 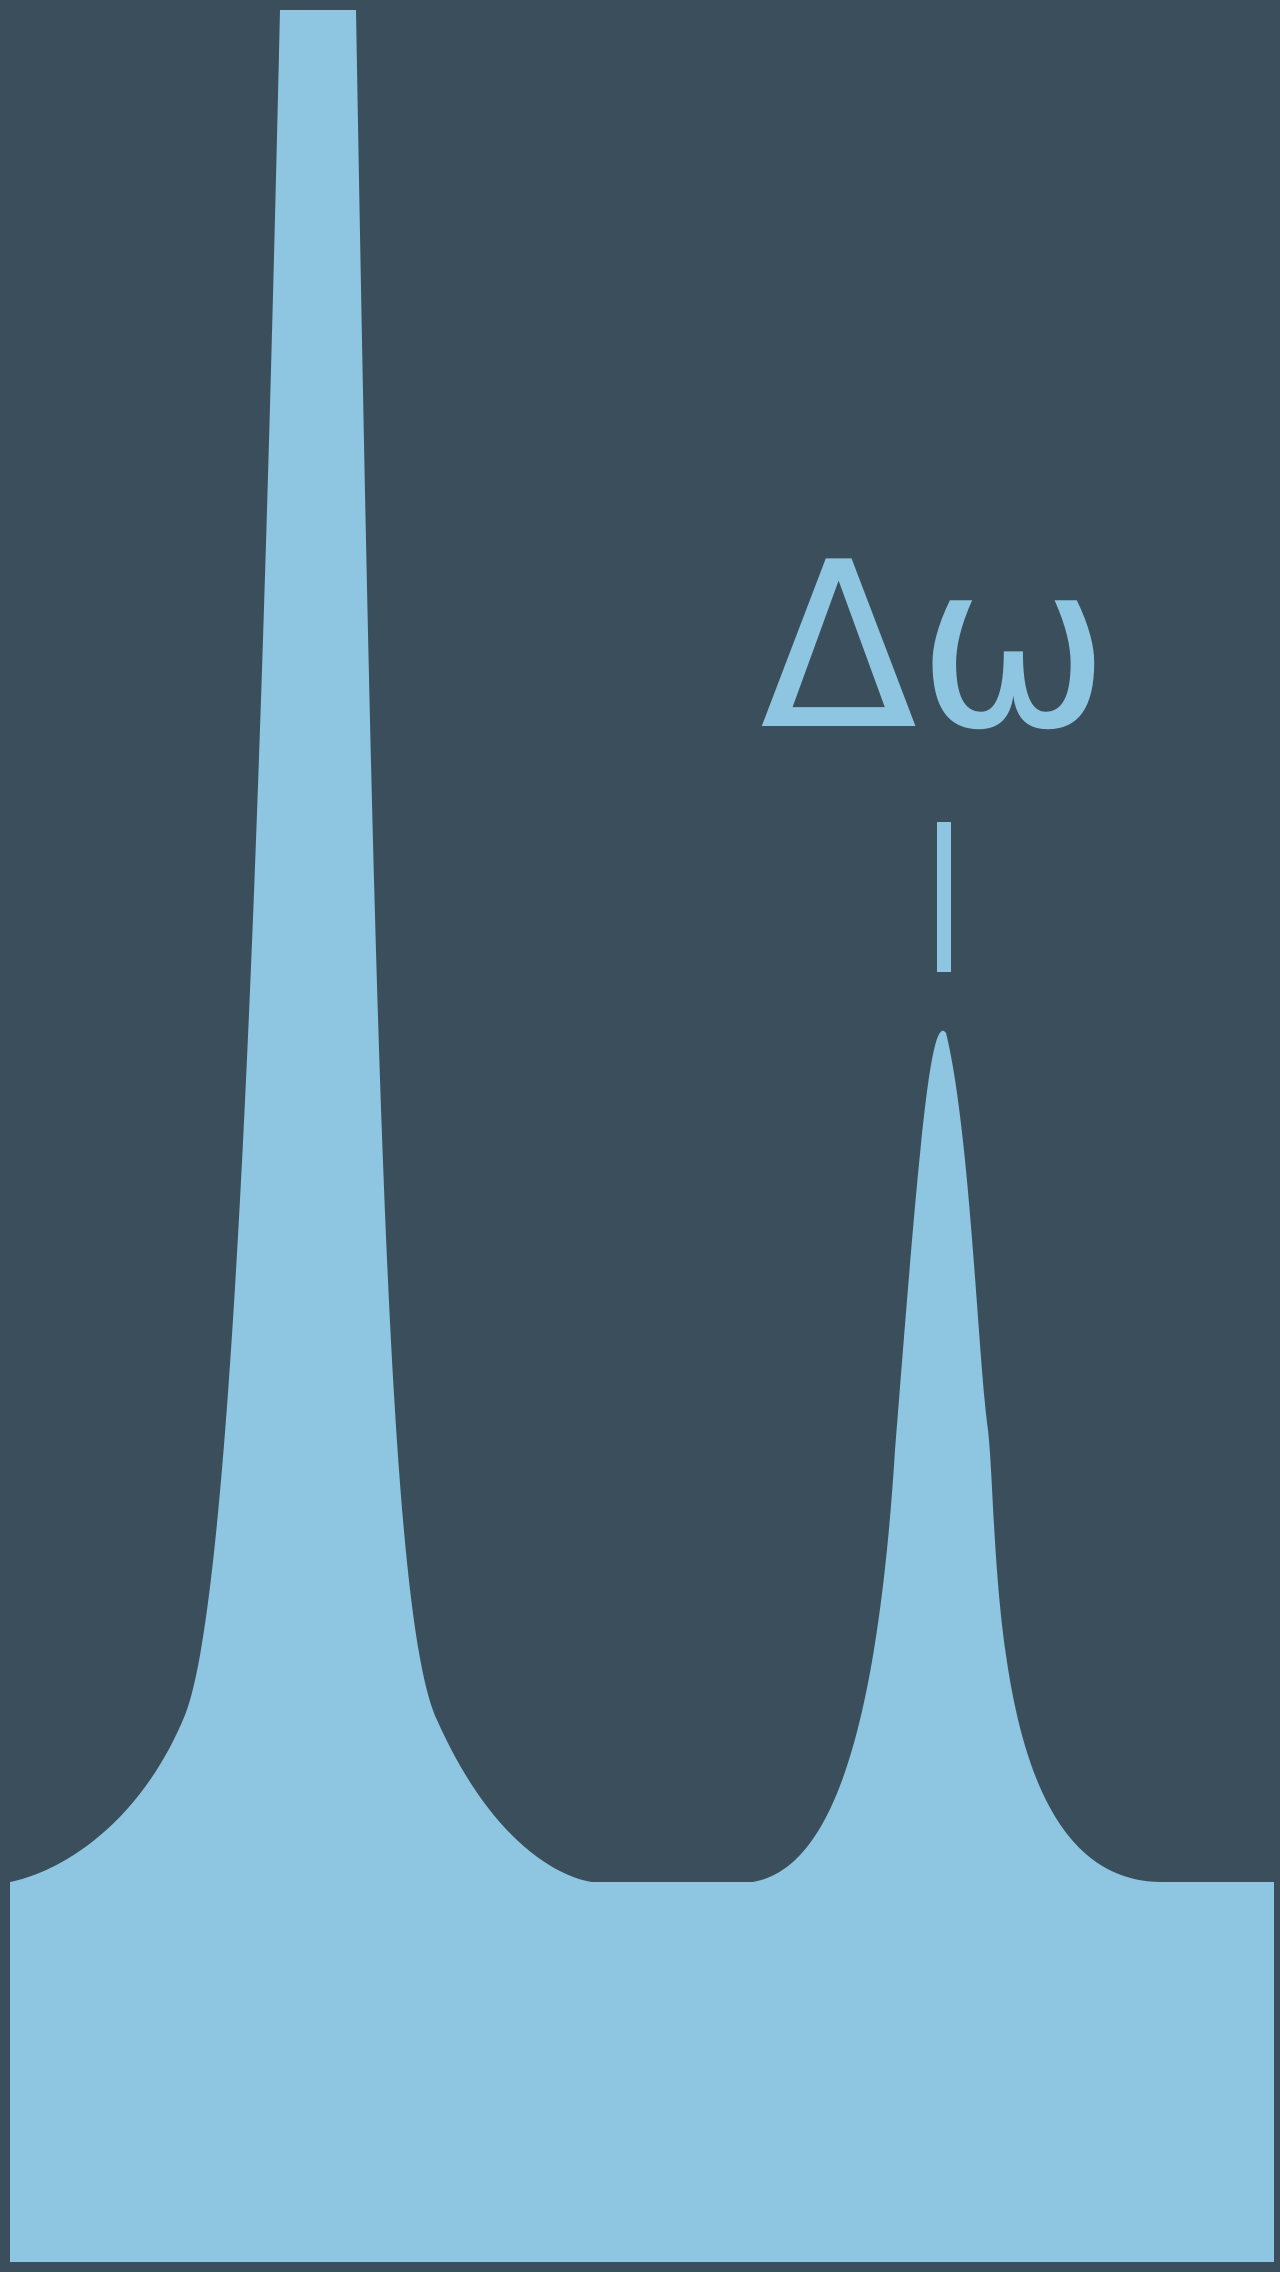 I want to click on peak-marker, so click(x=944, y=897).